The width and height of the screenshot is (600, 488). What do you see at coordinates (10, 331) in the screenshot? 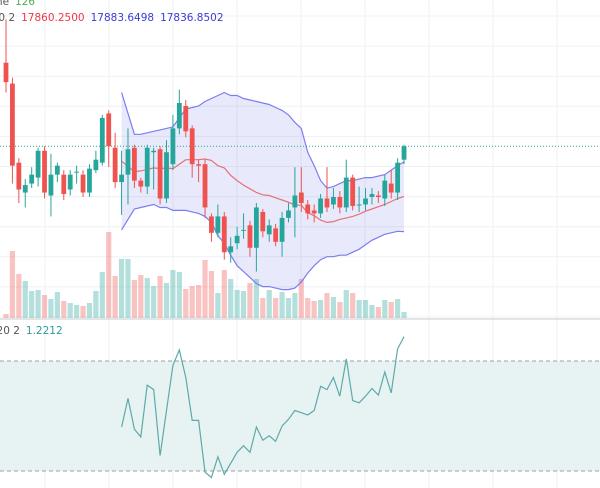
I see `percent-b-legend-name: %B 20 2` at bounding box center [10, 331].